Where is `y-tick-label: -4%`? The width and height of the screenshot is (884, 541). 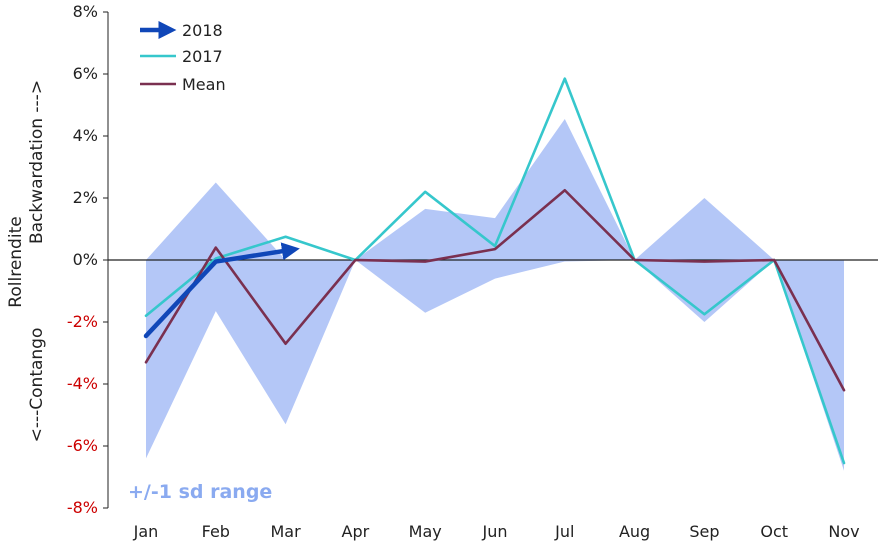 y-tick-label: -4% is located at coordinates (82, 383).